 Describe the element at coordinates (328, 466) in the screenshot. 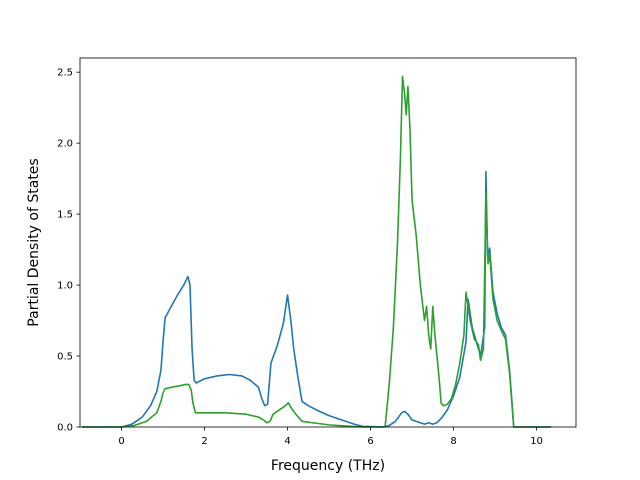

I see `x-axis-label: Frequency (THz)` at that location.